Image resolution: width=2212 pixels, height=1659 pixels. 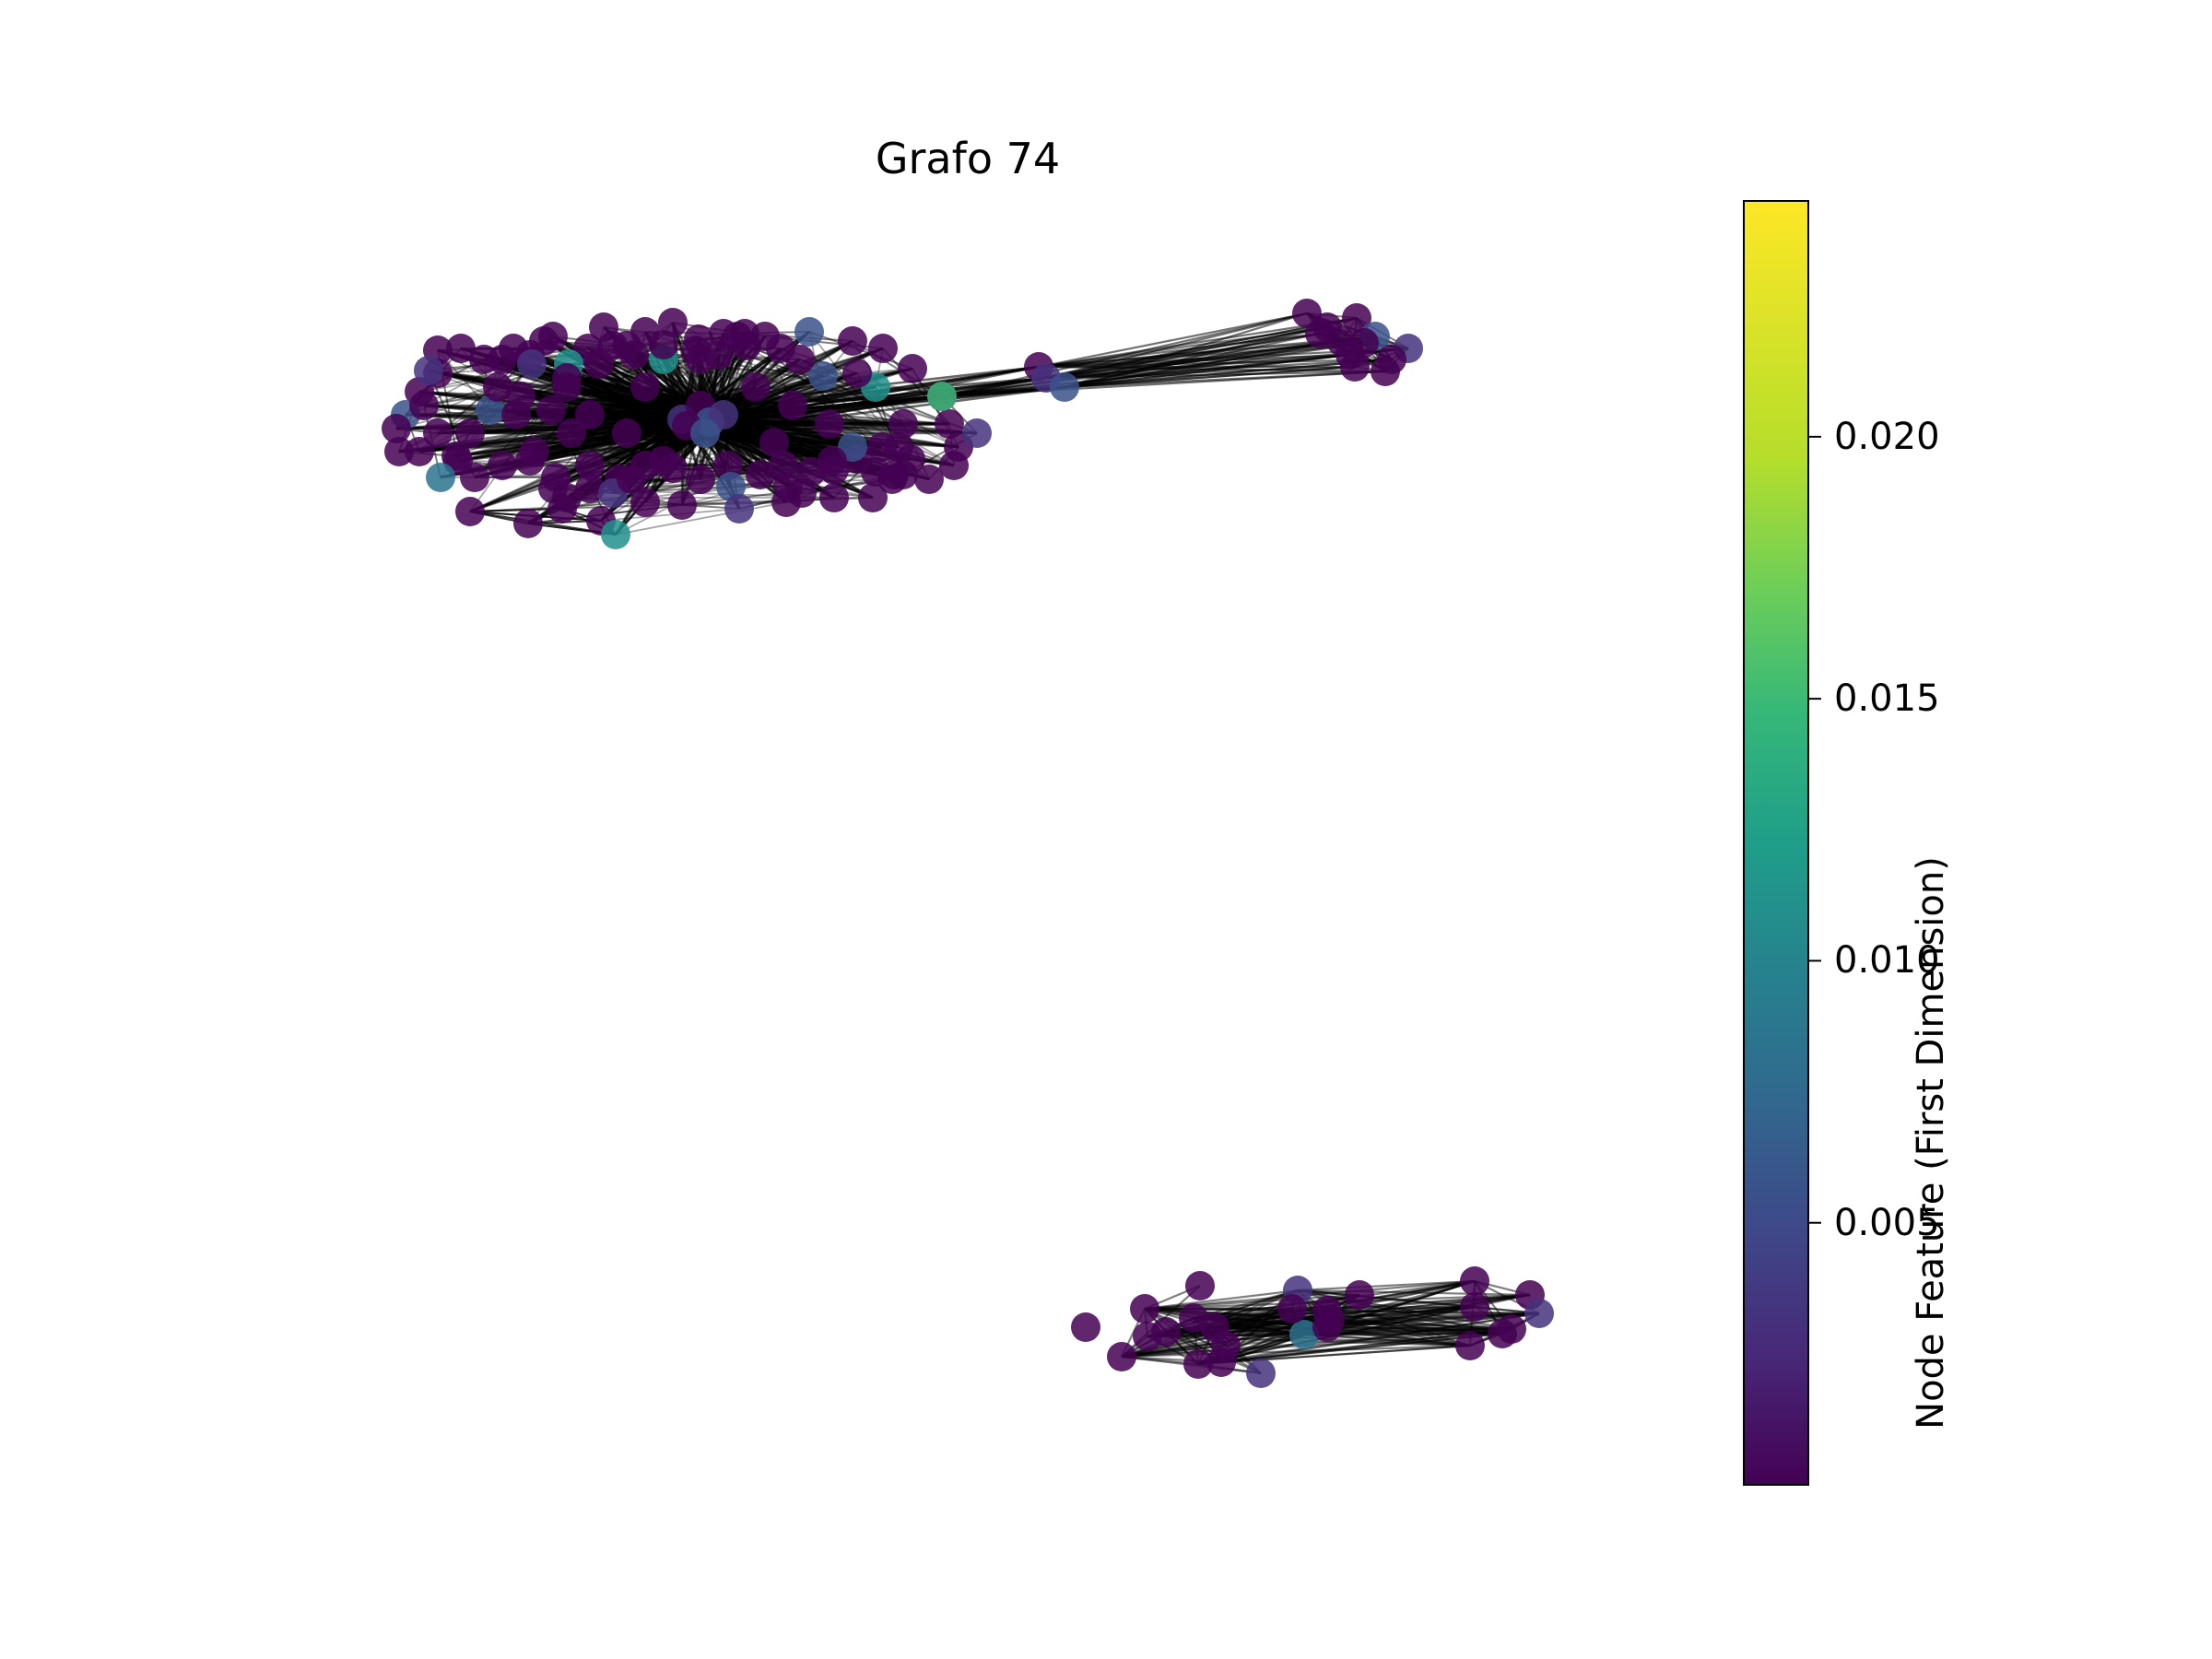 What do you see at coordinates (968, 158) in the screenshot?
I see `graph-title: Grafo 74` at bounding box center [968, 158].